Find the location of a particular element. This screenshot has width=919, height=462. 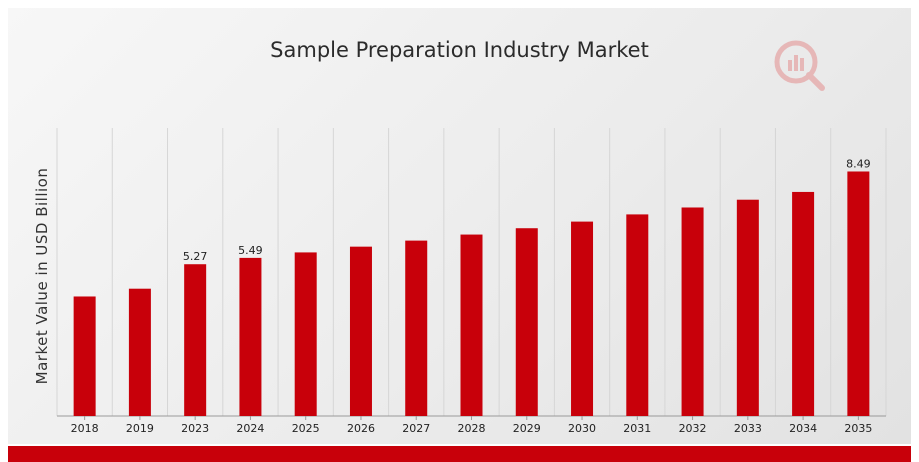

x-tick-label: 2019 is located at coordinates (140, 428).